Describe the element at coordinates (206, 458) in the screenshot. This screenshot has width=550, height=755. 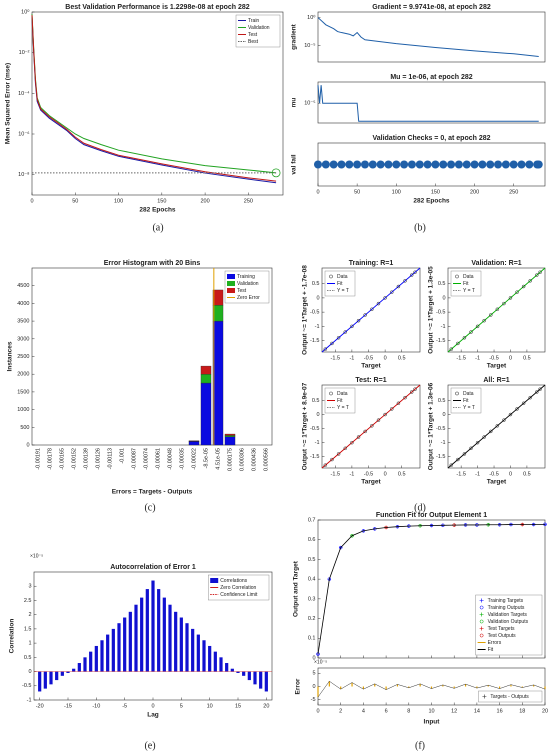
I see `x-tick-label: -8.5e-05` at that location.